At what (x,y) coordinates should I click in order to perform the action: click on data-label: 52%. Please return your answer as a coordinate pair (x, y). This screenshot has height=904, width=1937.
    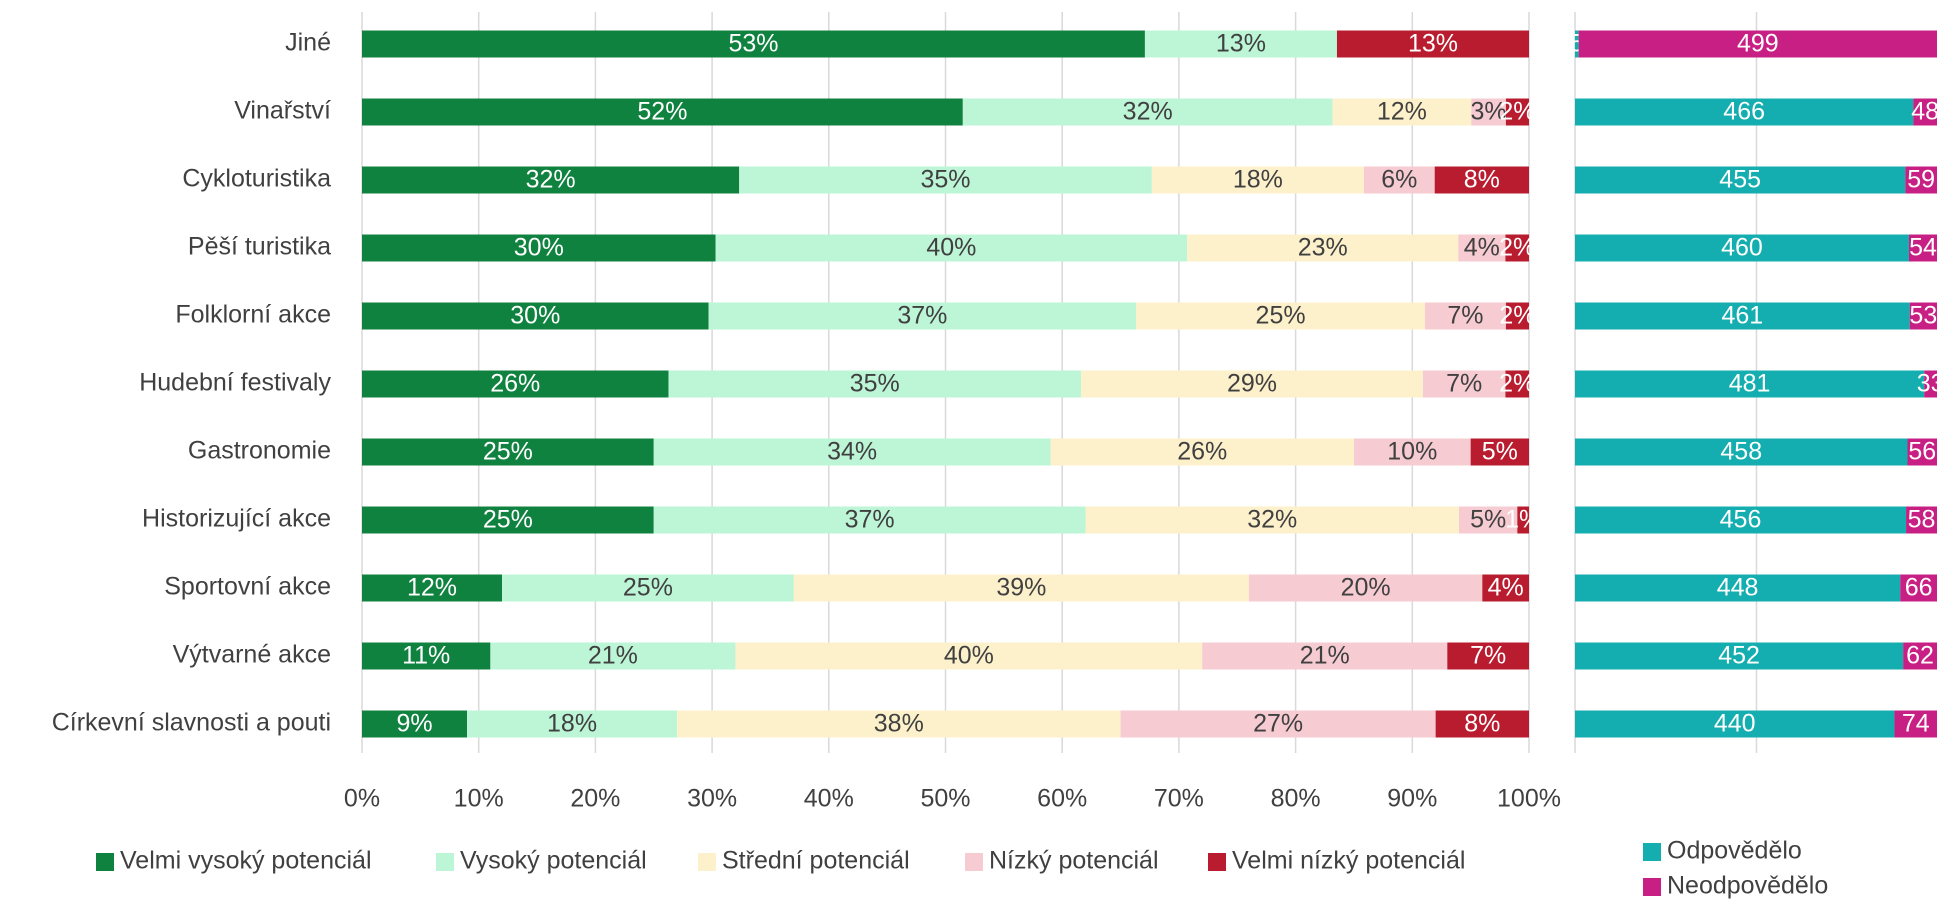
    Looking at the image, I should click on (662, 112).